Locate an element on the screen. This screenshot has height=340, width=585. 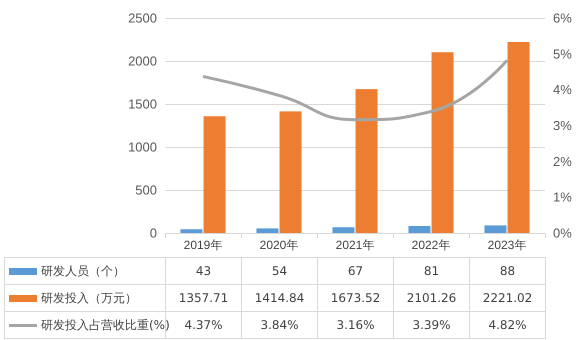
y2-tick-label: 5% is located at coordinates (562, 54).